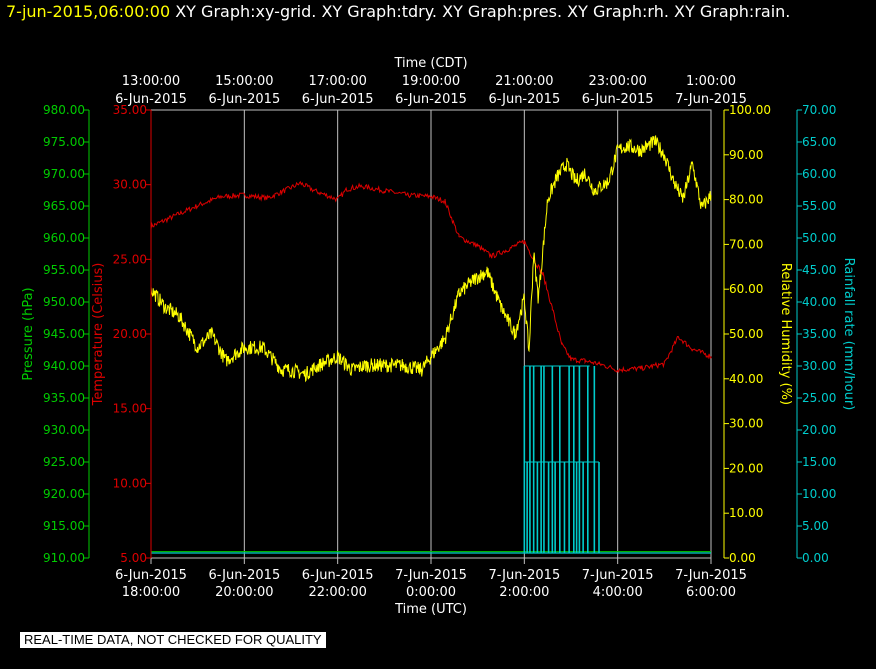 This screenshot has height=669, width=876. I want to click on rain-tick-label: 25.00, so click(819, 398).